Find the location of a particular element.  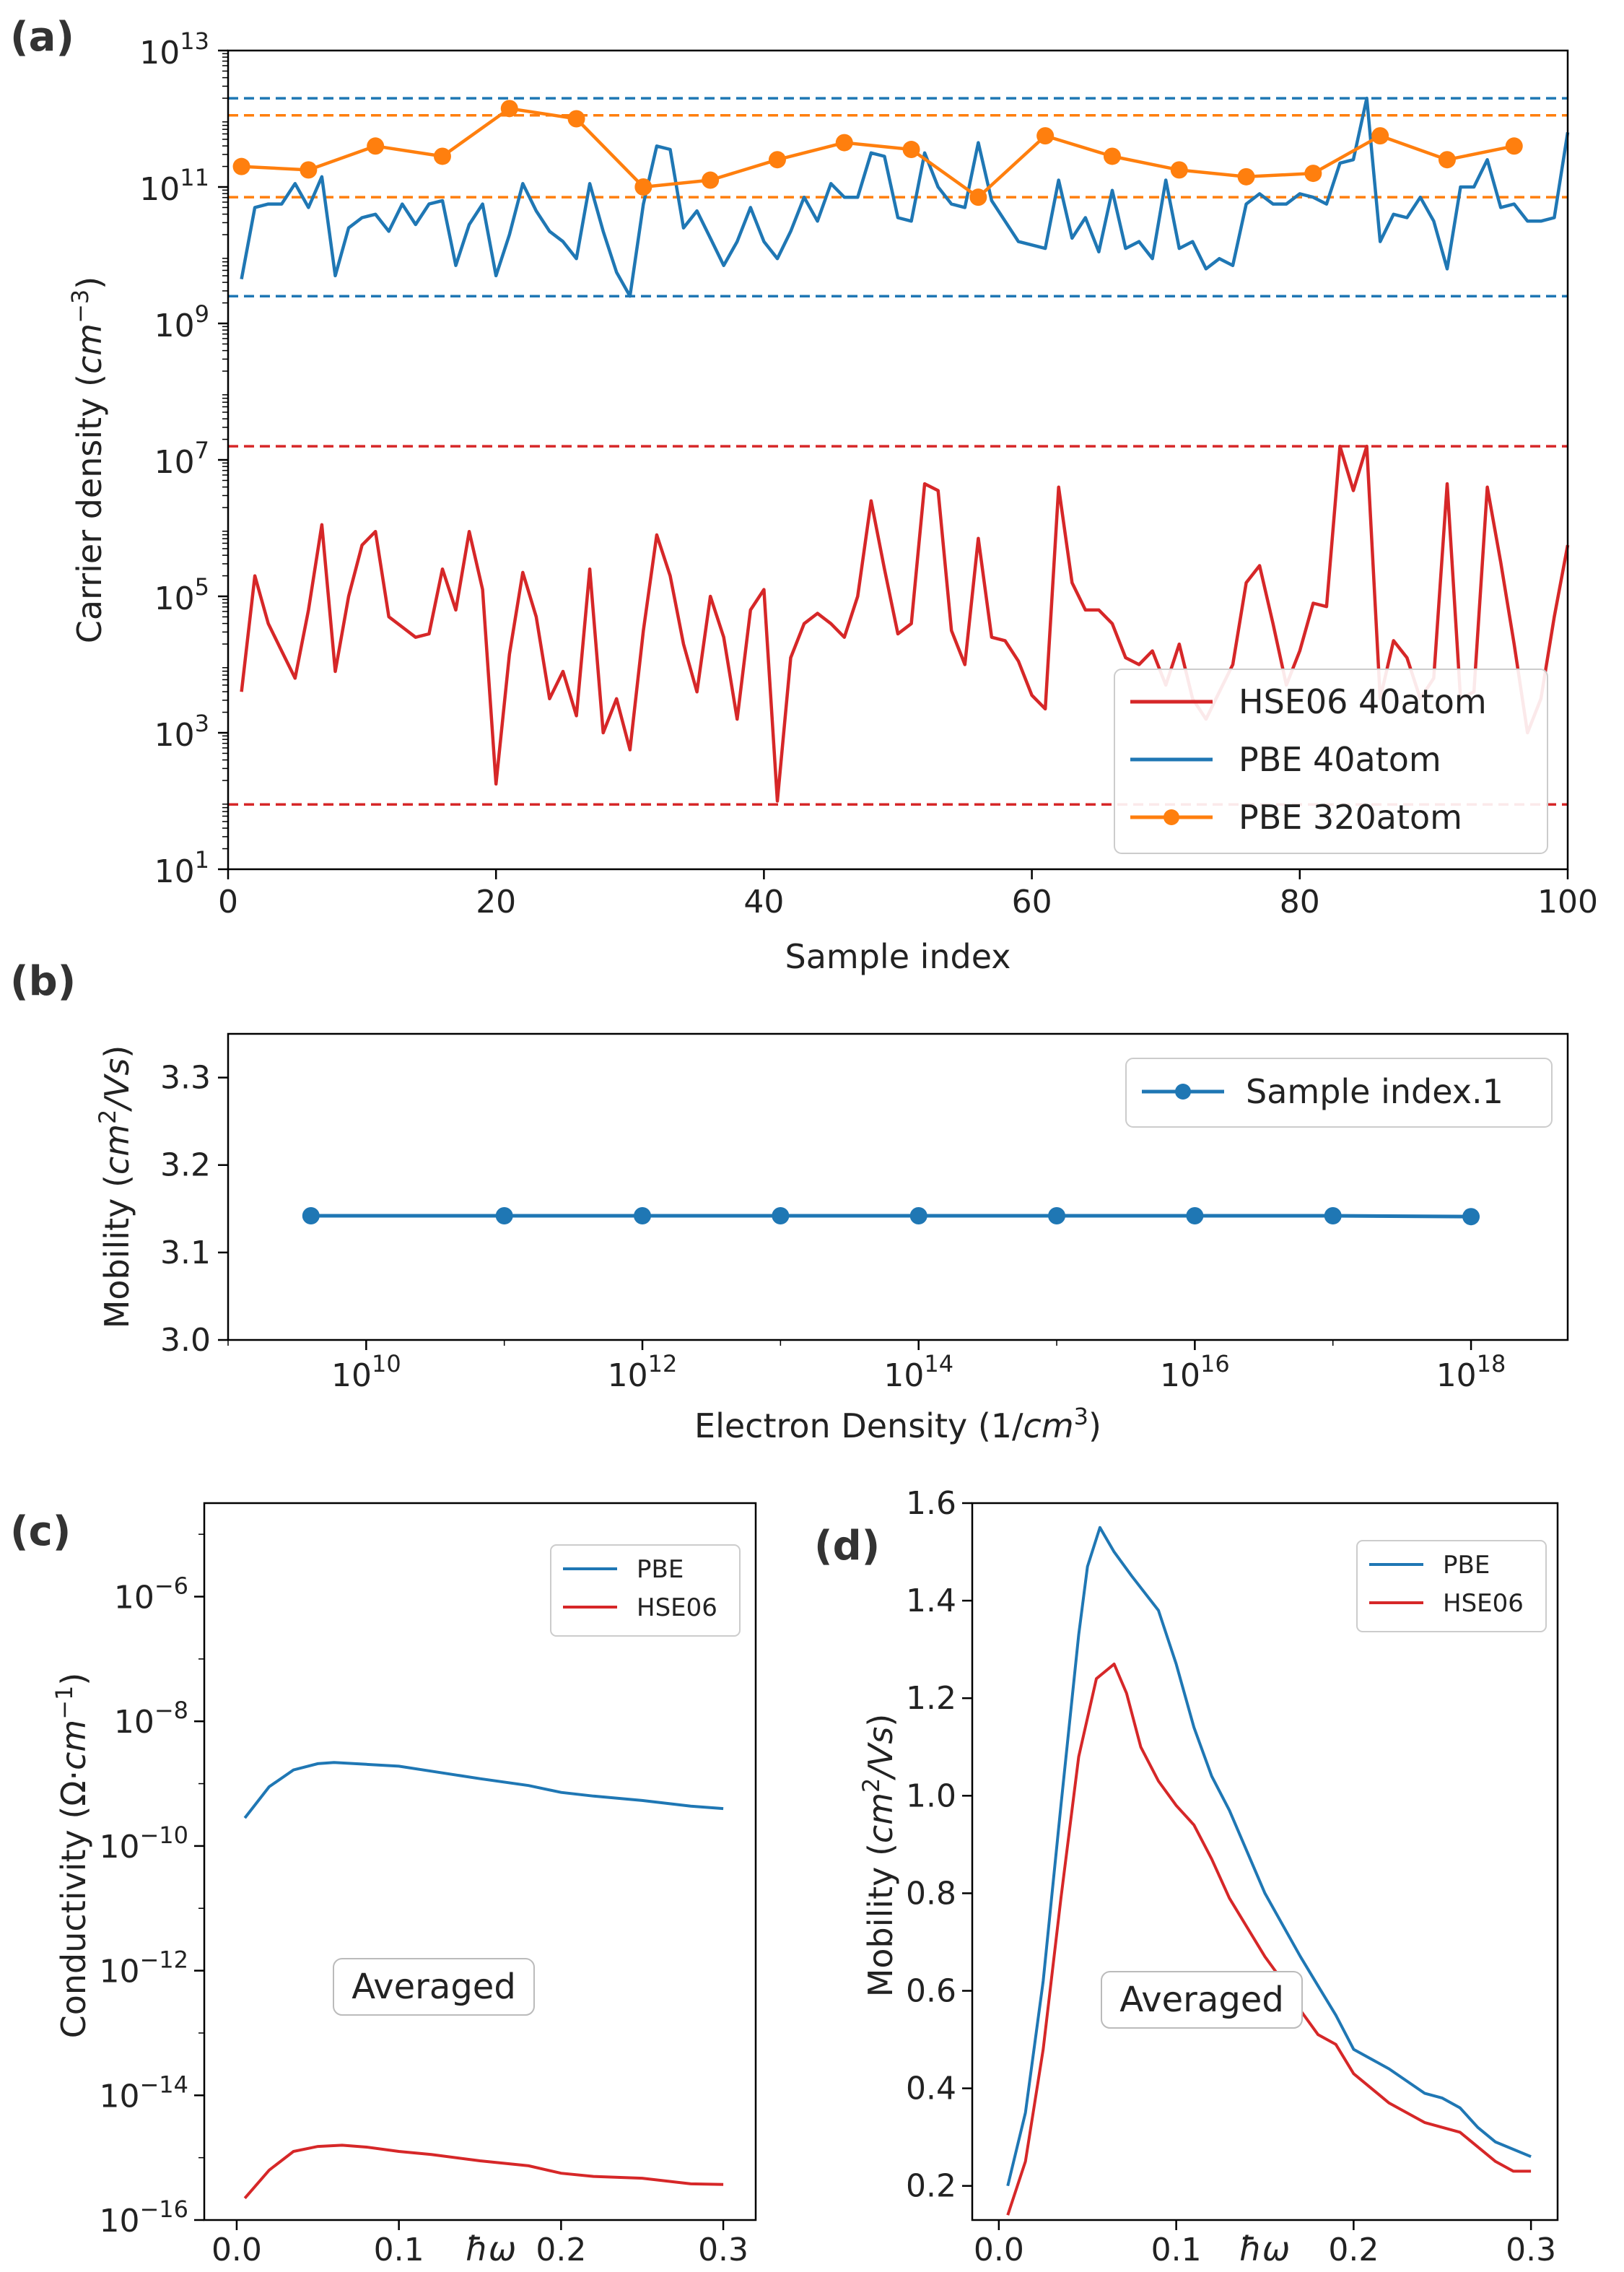

legend-label-pbe-40atom: PBE 40atom is located at coordinates (1340, 759).